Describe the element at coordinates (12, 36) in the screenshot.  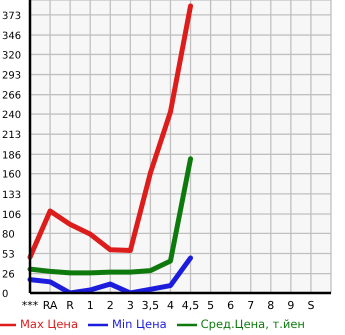
I see `y-tick-label: 346` at that location.